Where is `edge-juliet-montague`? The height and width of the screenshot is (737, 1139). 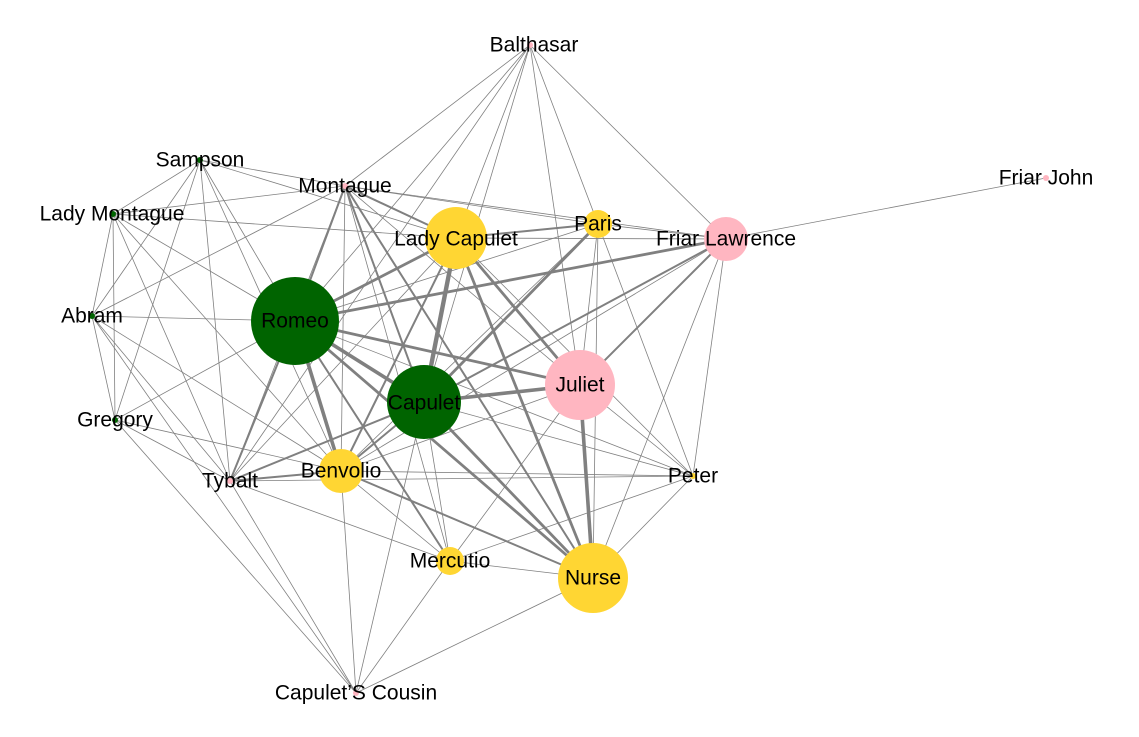 edge-juliet-montague is located at coordinates (462, 285).